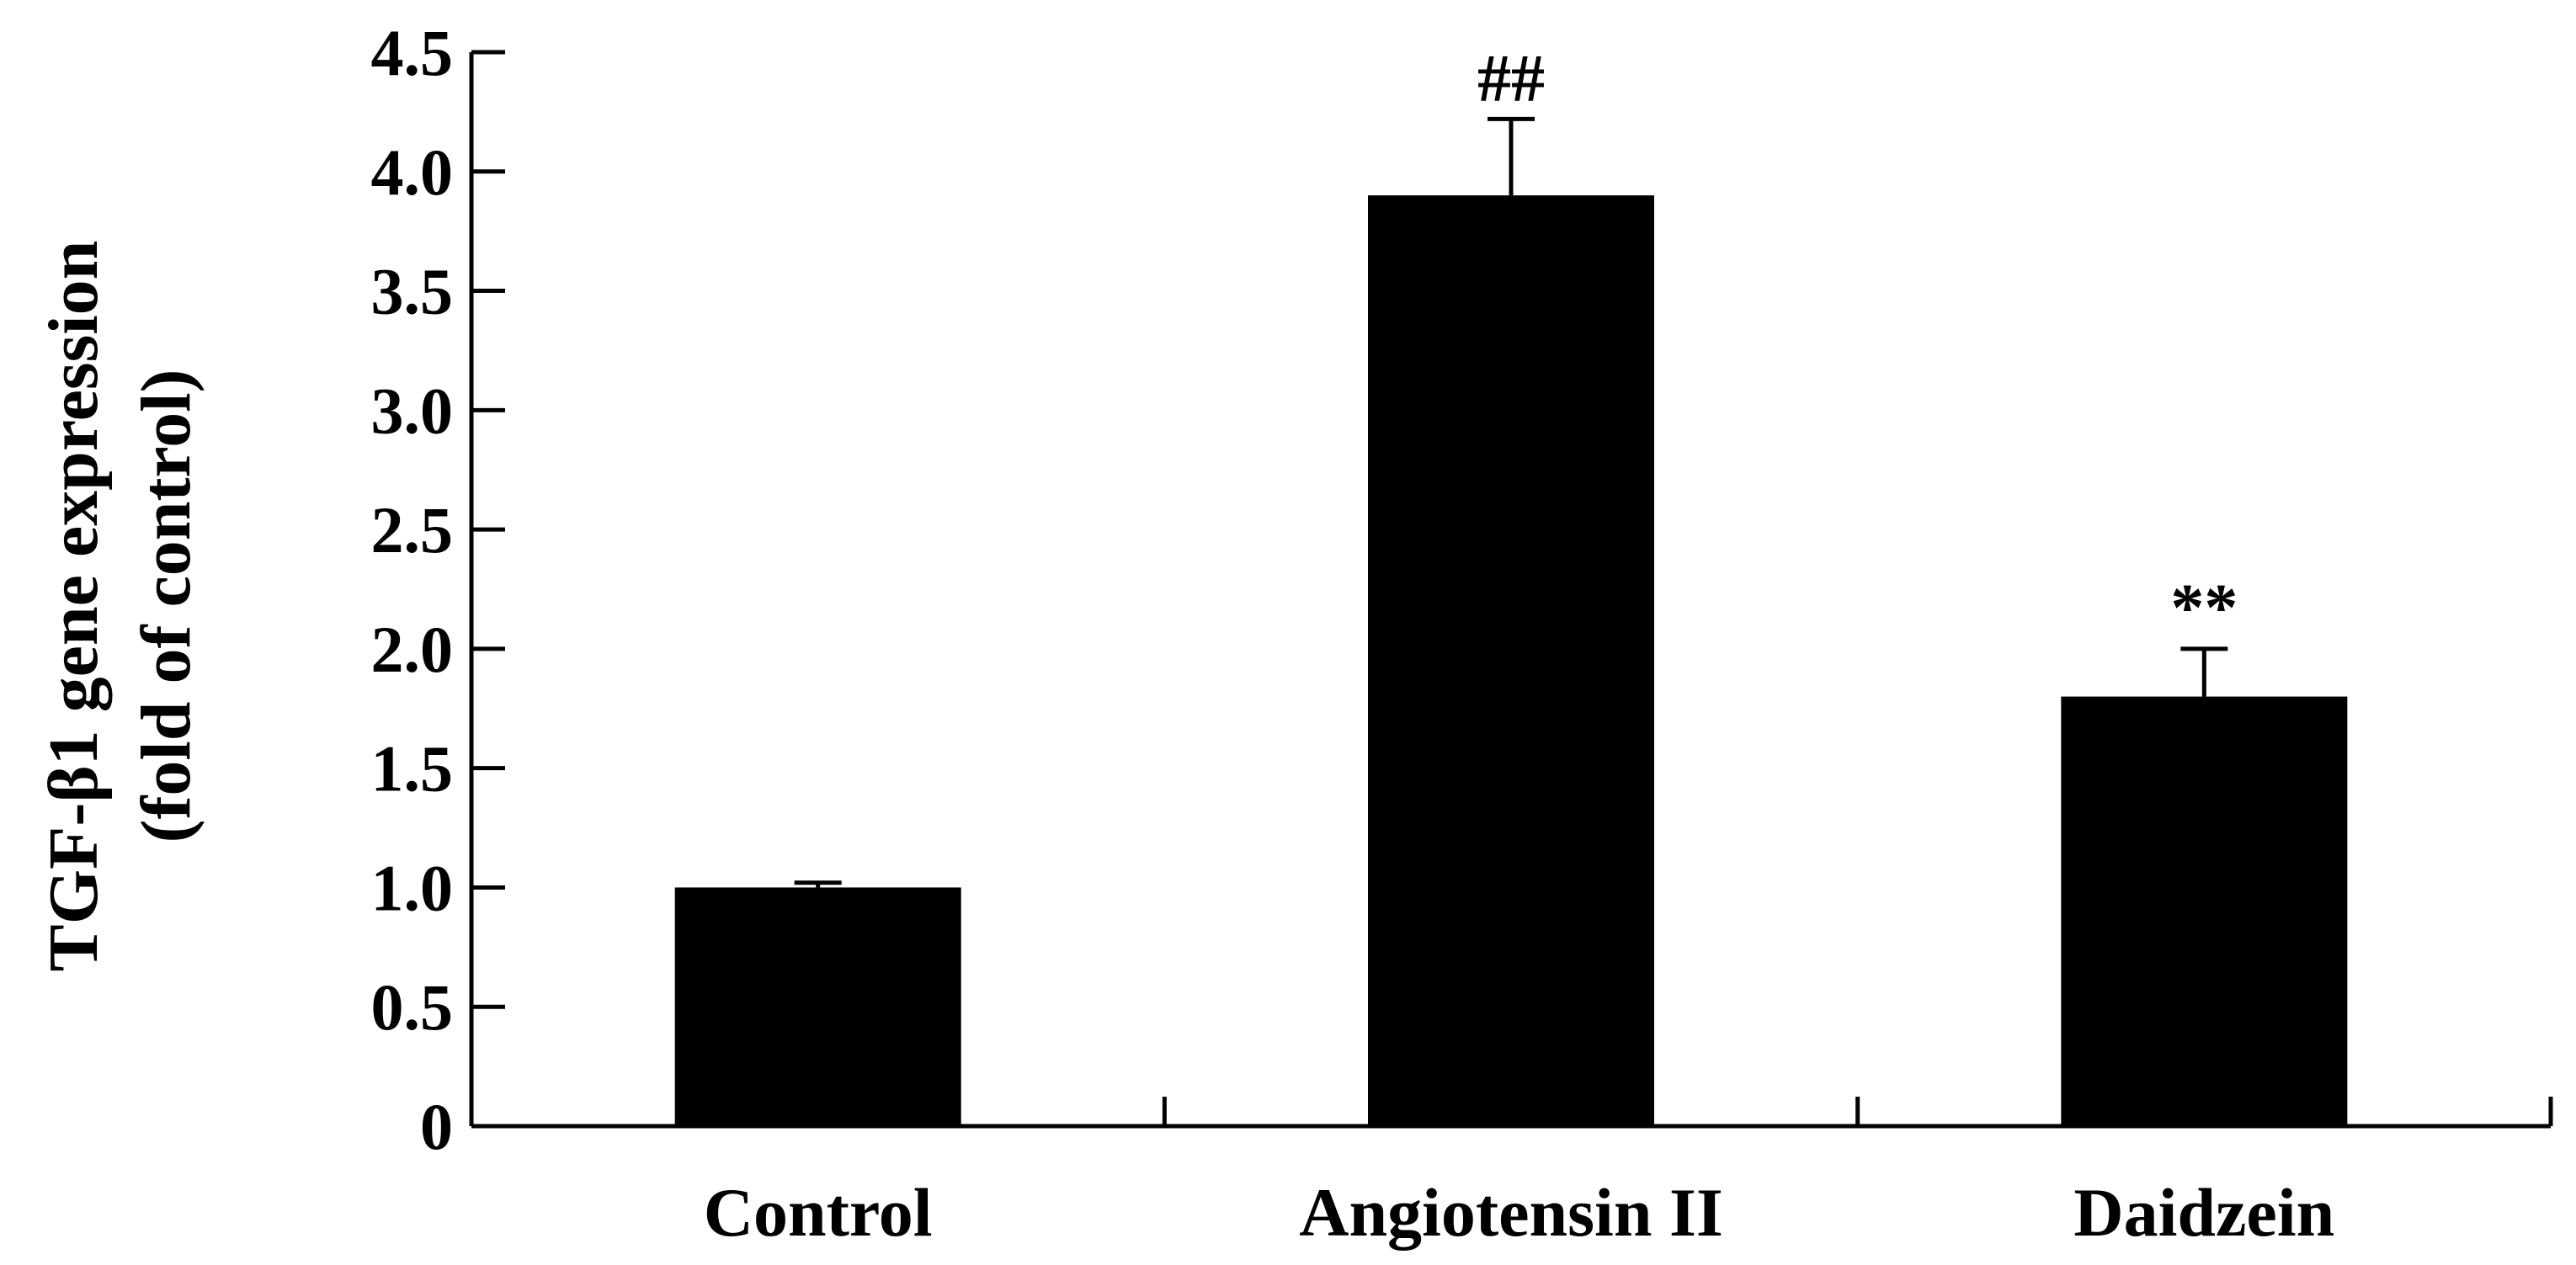  What do you see at coordinates (819, 1212) in the screenshot?
I see `x-tick-label: Control` at bounding box center [819, 1212].